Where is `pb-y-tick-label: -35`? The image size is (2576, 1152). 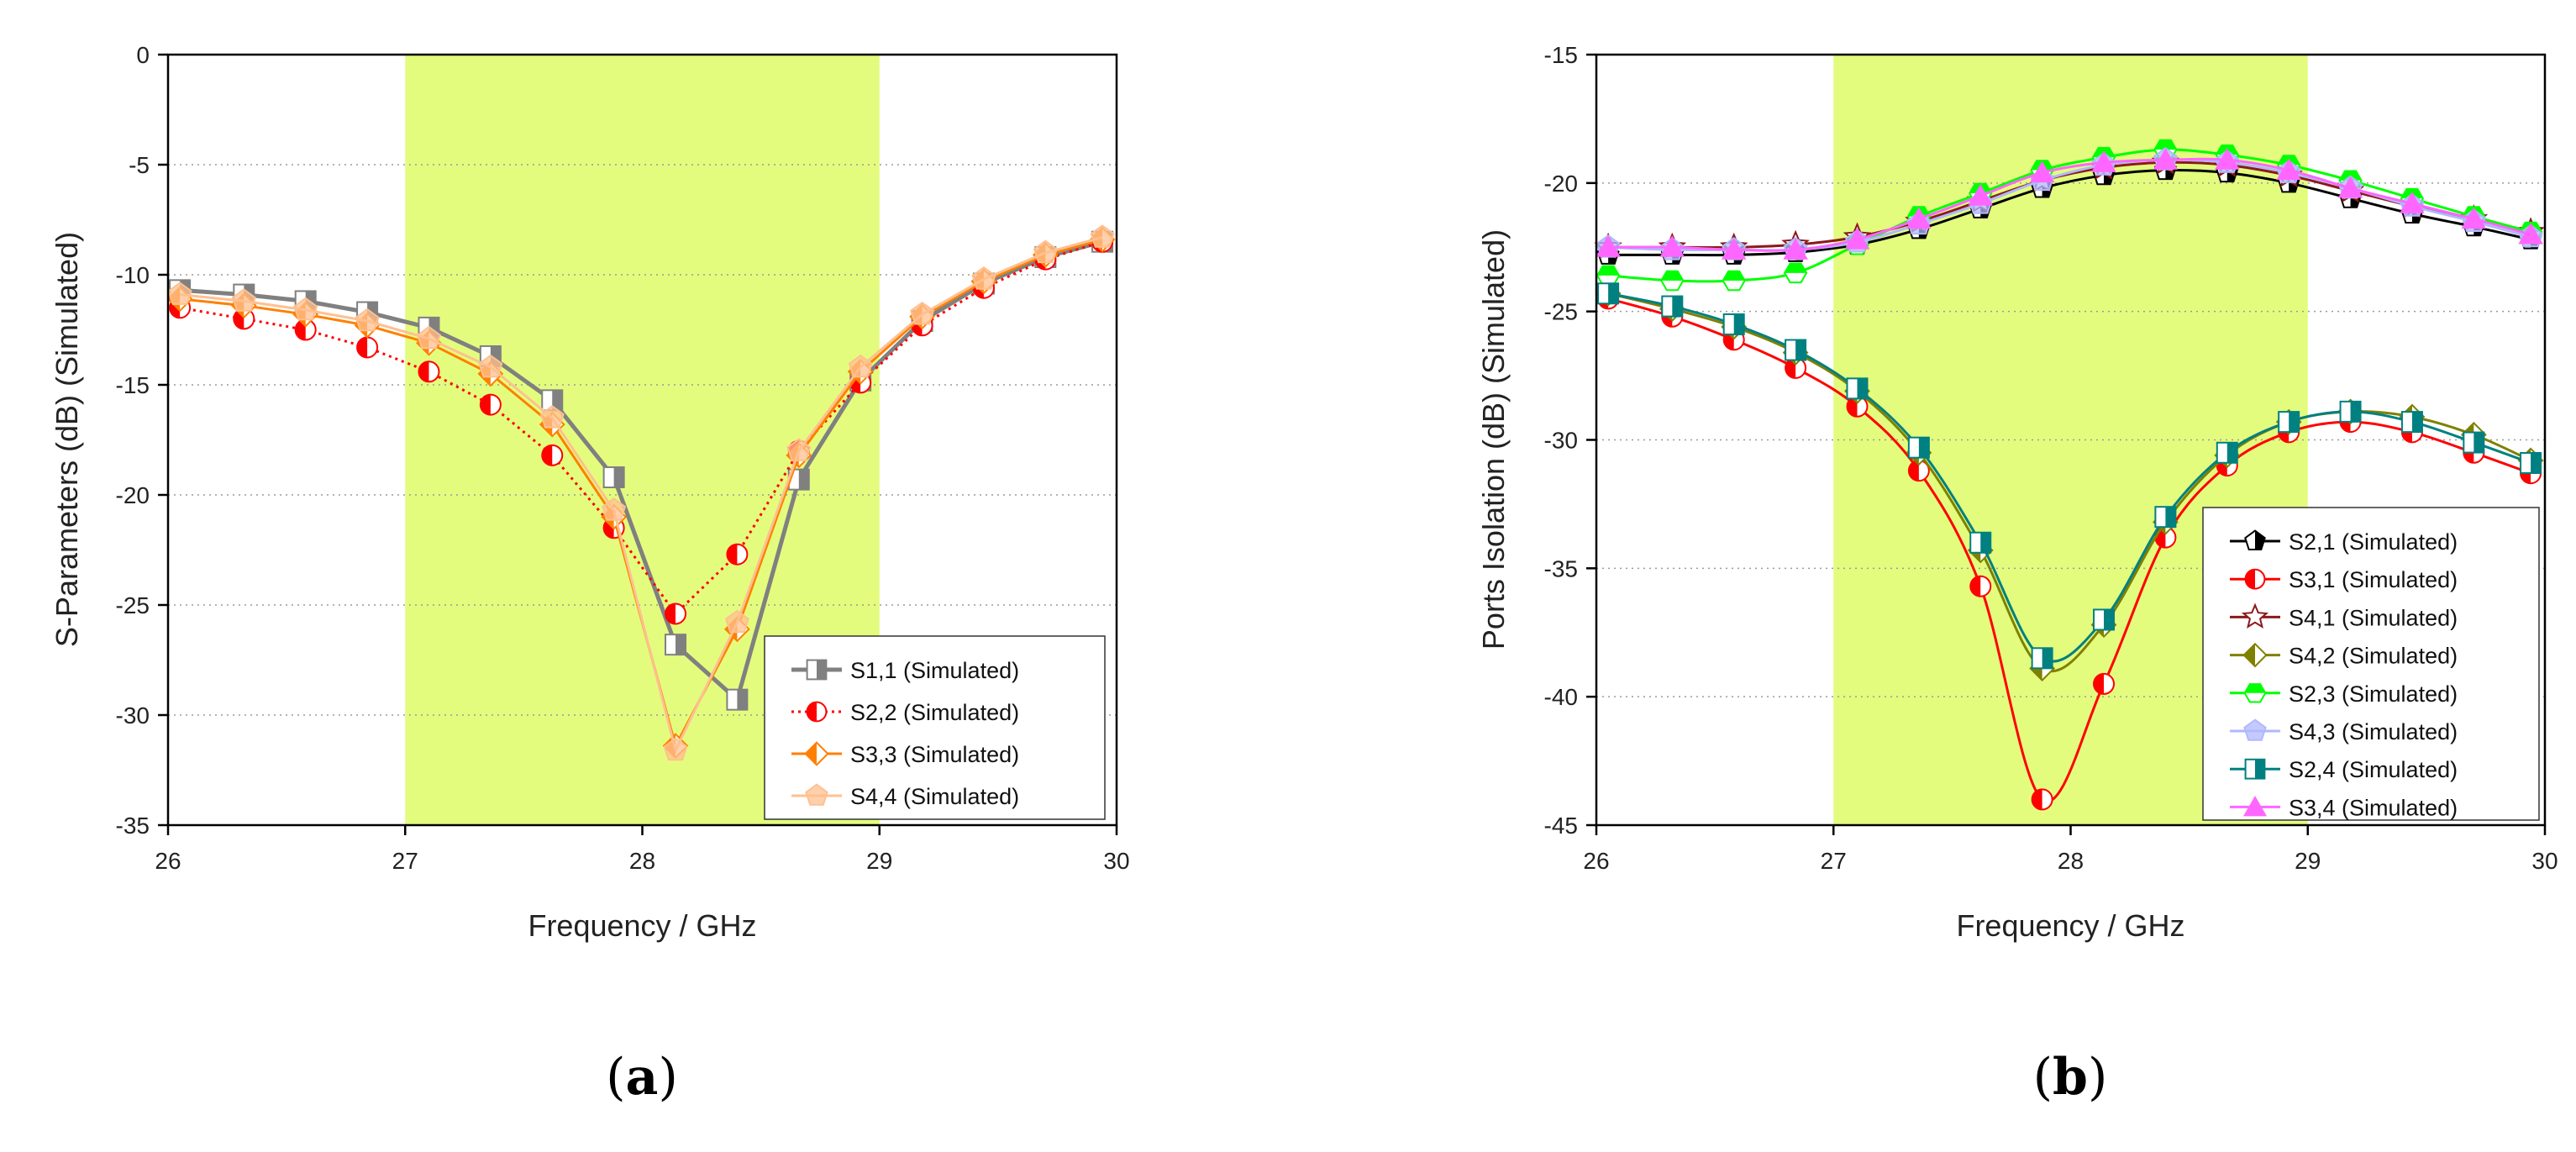 pb-y-tick-label: -35 is located at coordinates (1561, 568).